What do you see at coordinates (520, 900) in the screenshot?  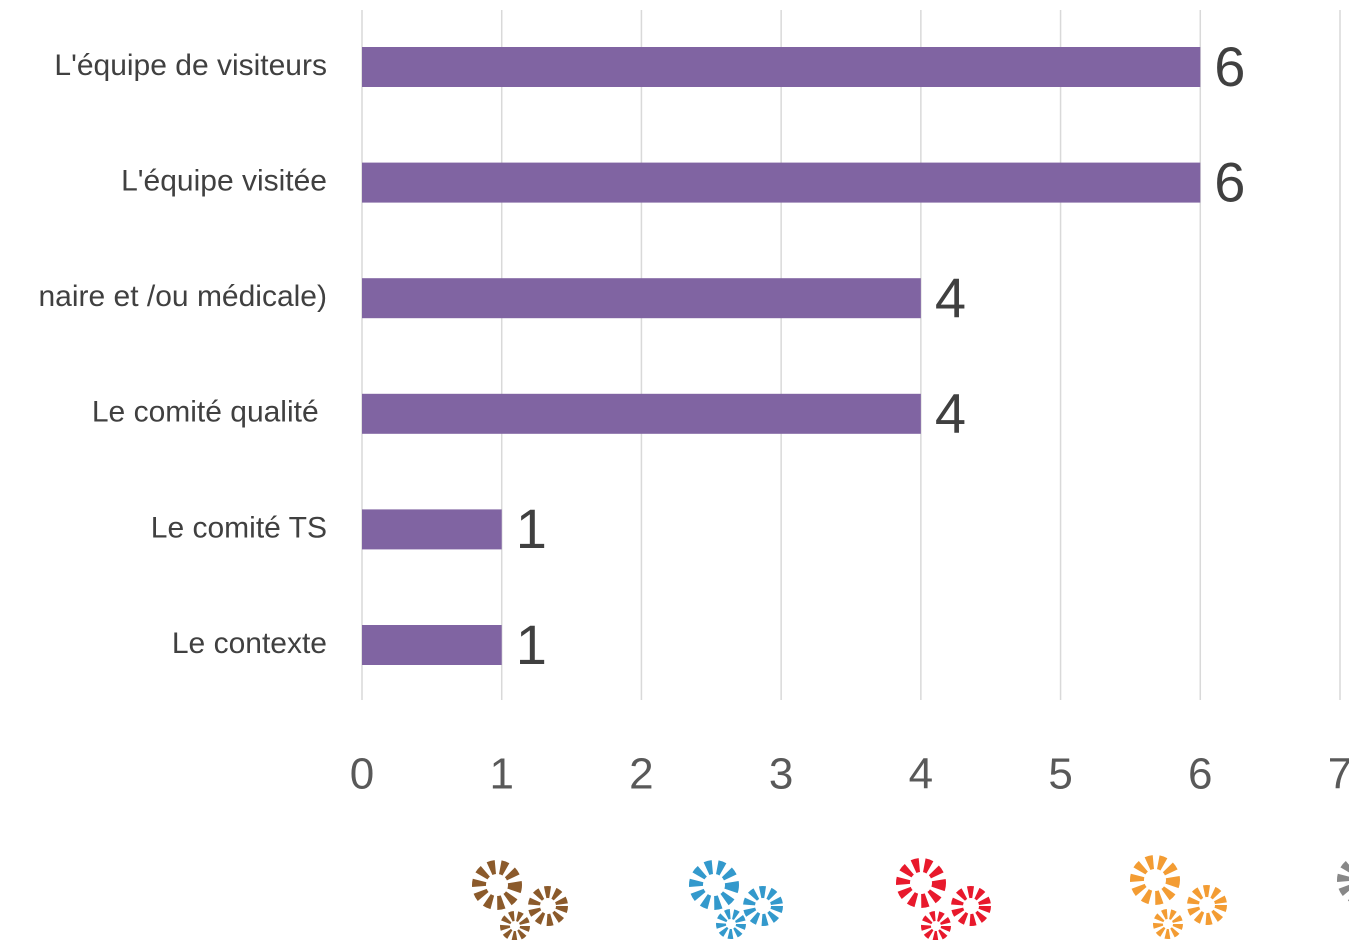 I see `gear-brown` at bounding box center [520, 900].